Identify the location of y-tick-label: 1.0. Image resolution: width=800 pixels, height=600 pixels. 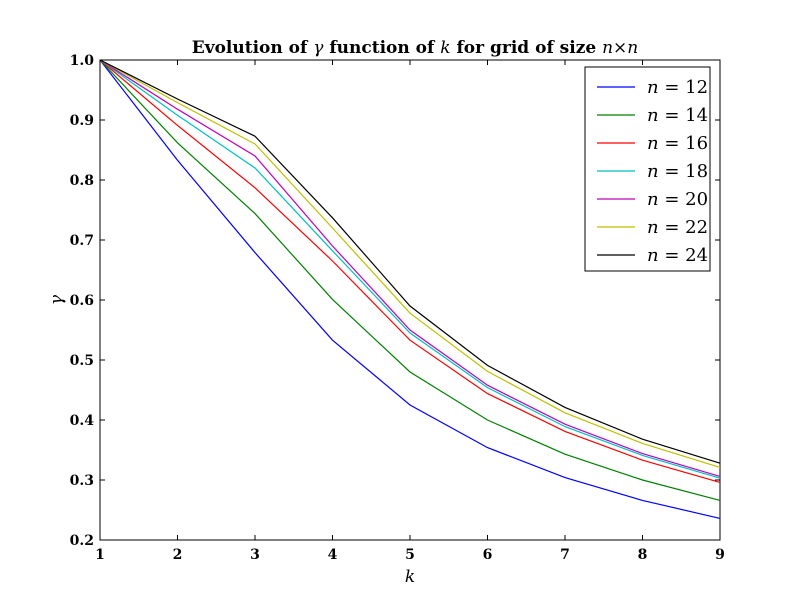
(82, 61).